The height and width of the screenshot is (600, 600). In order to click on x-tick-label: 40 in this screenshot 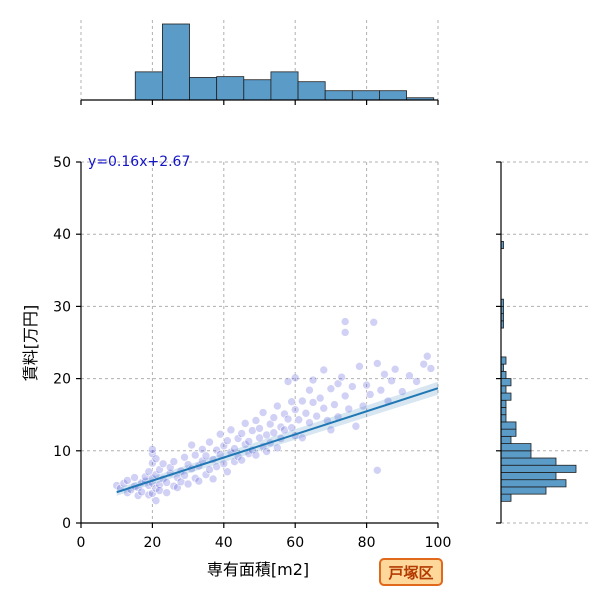, I will do `click(224, 543)`.